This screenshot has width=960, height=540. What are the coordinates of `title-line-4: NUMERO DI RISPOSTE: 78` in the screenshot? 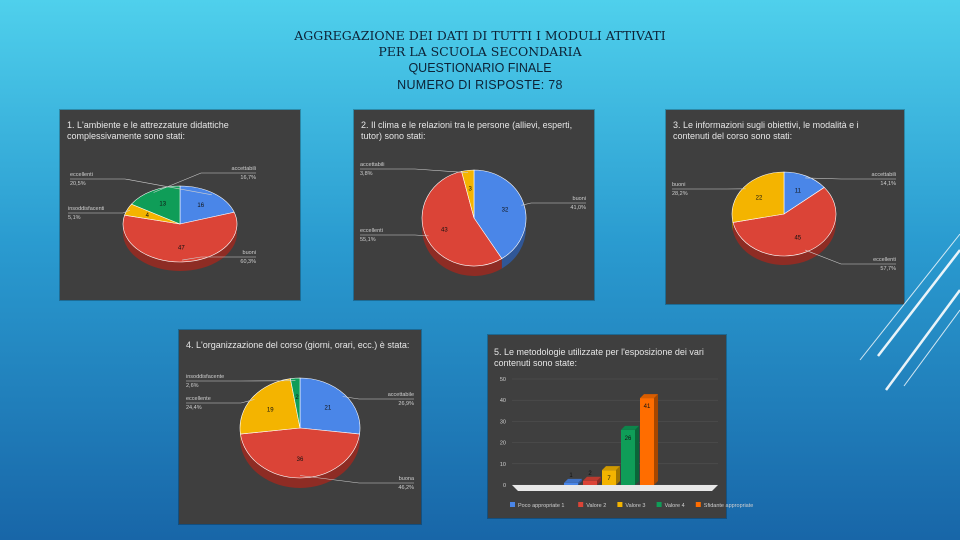 It's located at (480, 85).